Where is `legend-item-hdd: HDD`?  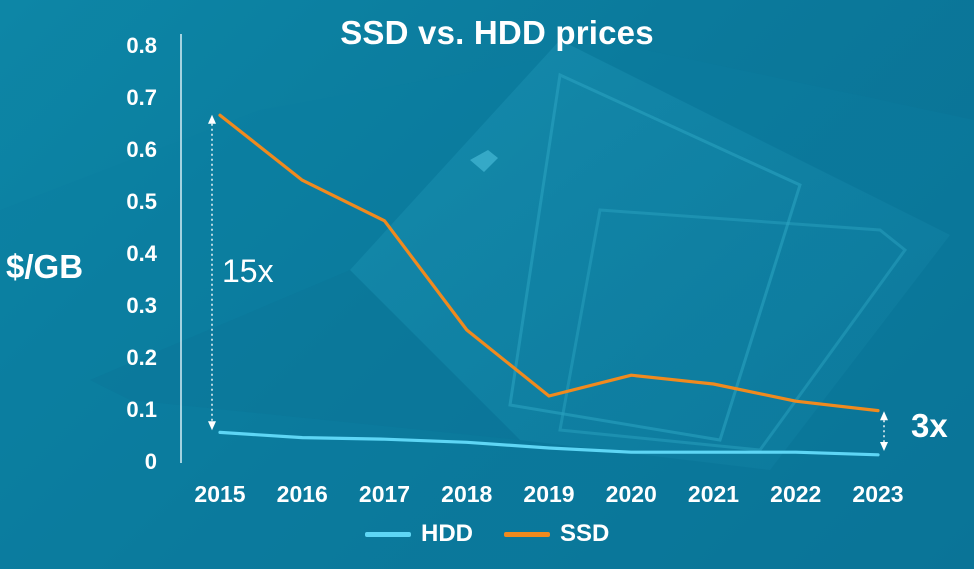
legend-item-hdd: HDD is located at coordinates (419, 534).